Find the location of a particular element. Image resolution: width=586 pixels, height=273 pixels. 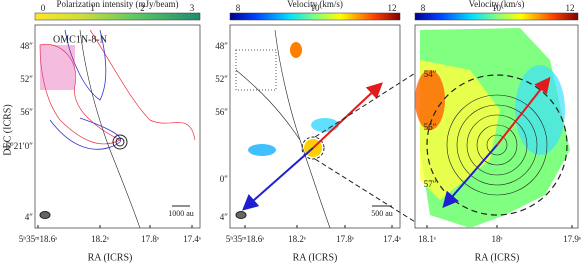

y-axis-label: DEC (ICRS) is located at coordinates (7, 129).